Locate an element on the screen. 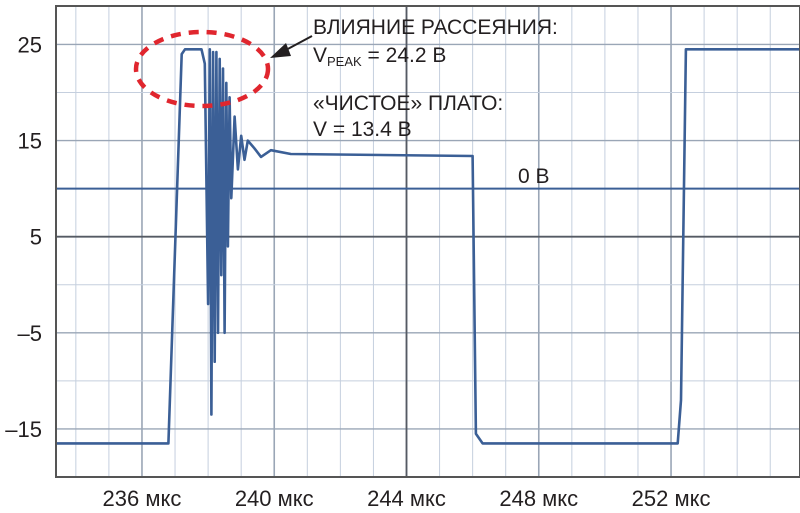 This screenshot has height=513, width=800. x-tick-label: 240 мкс is located at coordinates (274, 498).